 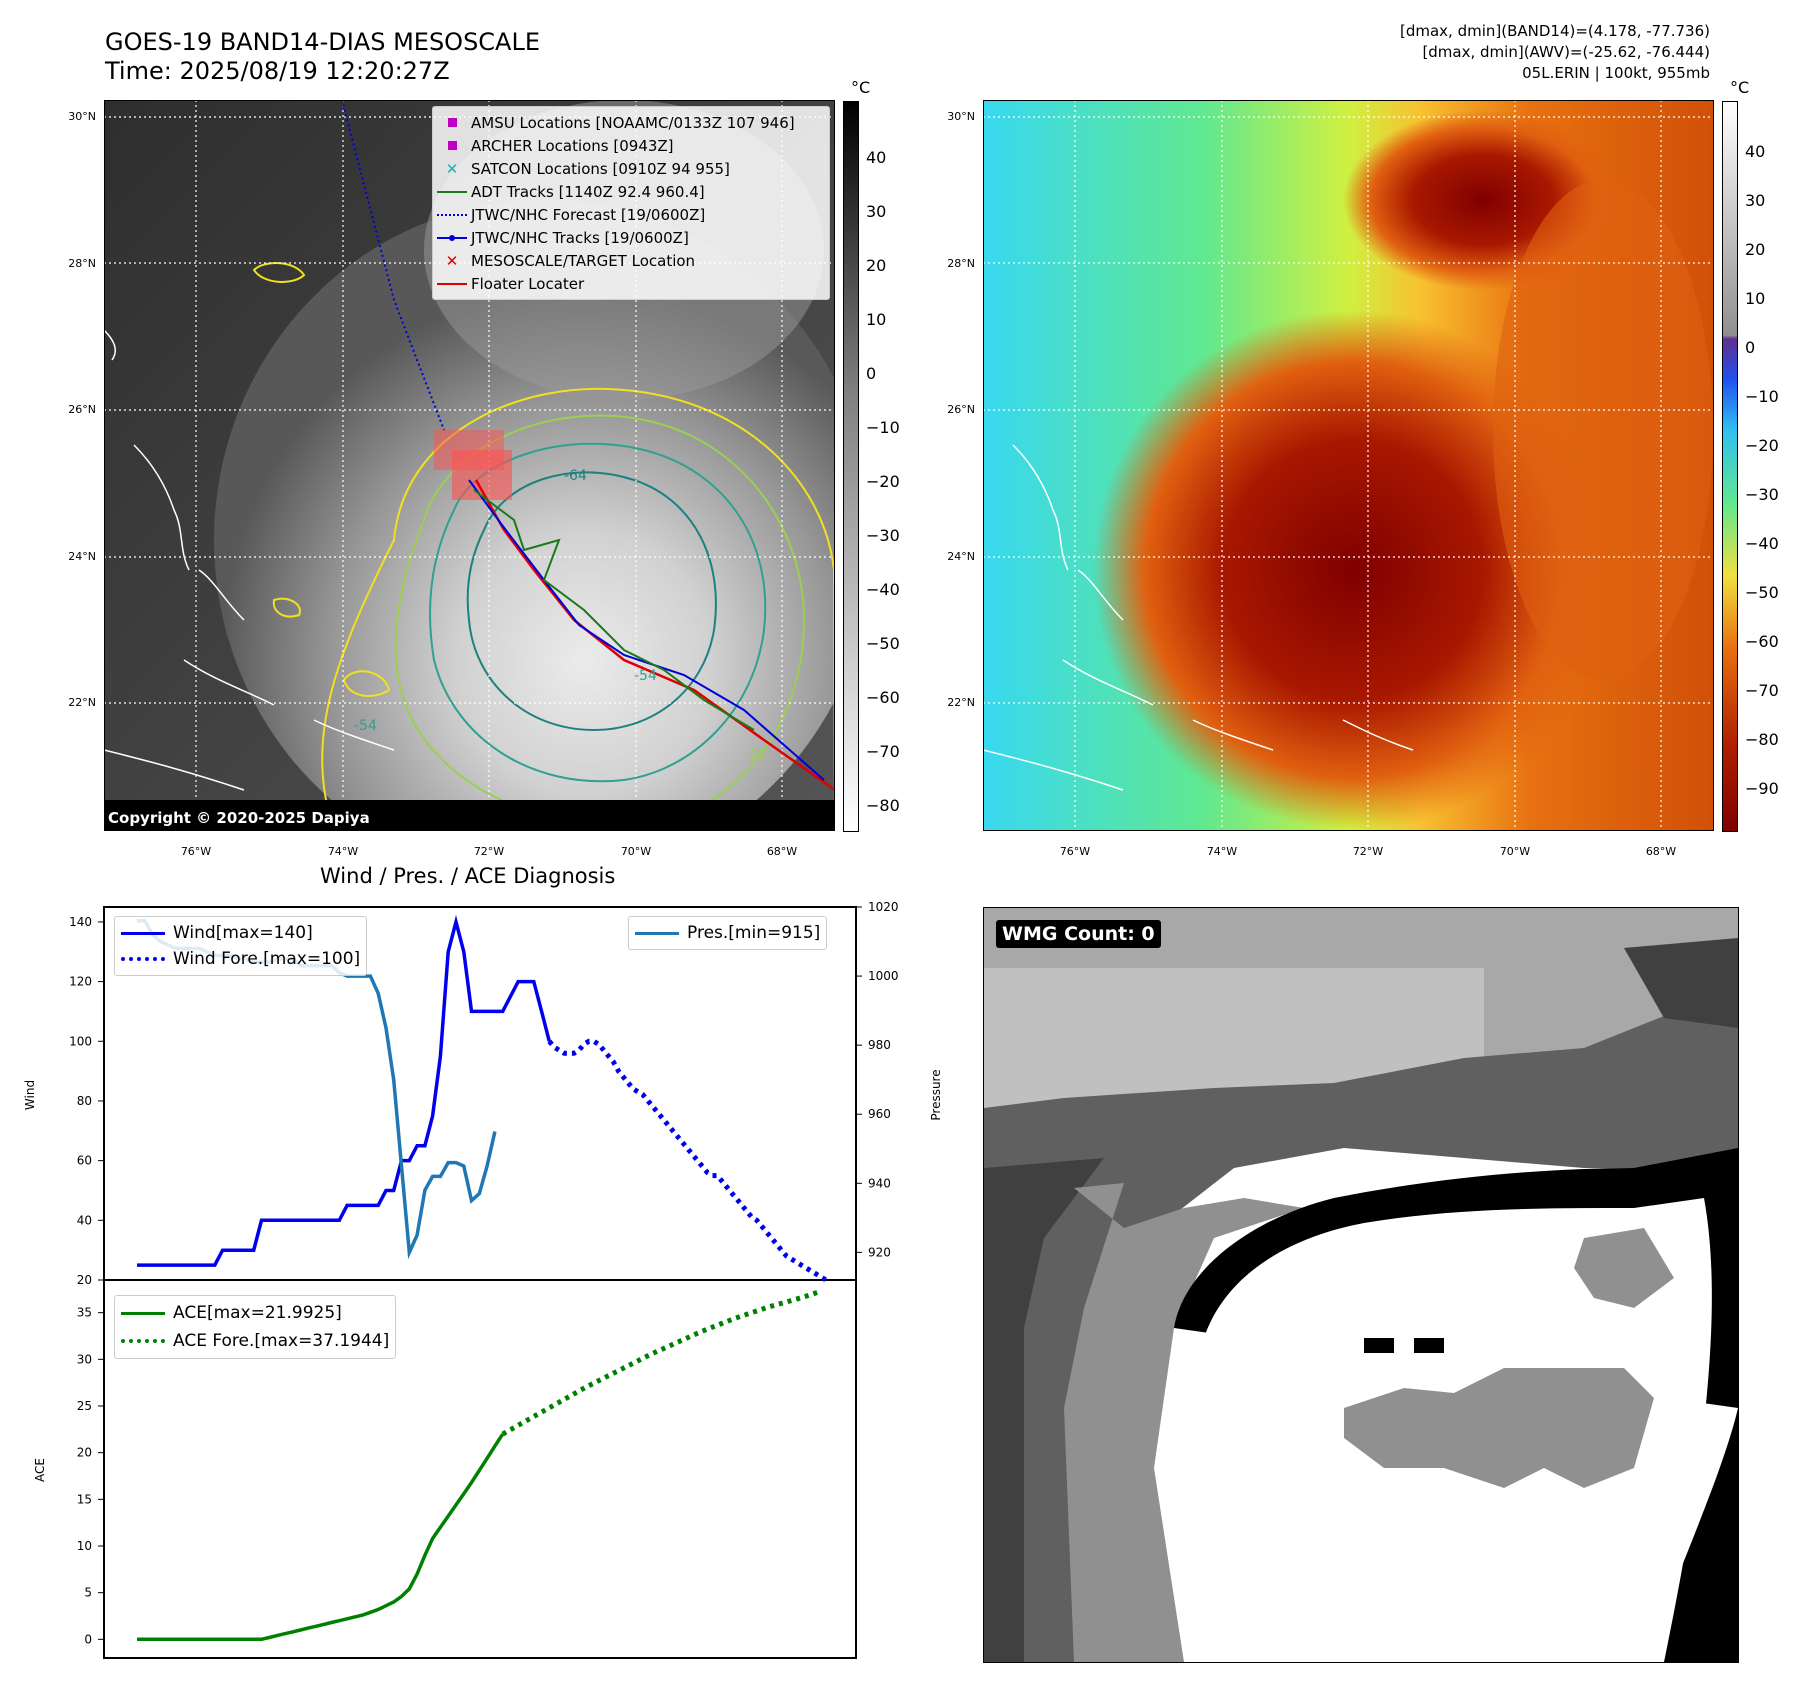 I want to click on map-time: Time: 2025/08/19 12:20:27Z, so click(x=277, y=71).